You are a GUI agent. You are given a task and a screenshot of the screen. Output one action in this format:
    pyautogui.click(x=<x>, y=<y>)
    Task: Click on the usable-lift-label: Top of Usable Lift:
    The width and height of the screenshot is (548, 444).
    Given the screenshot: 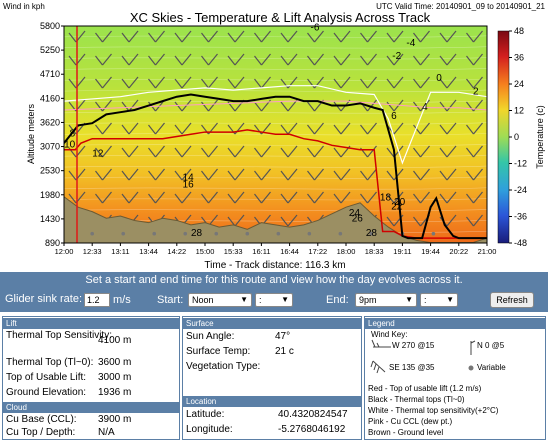 What is the action you would take?
    pyautogui.click(x=46, y=377)
    